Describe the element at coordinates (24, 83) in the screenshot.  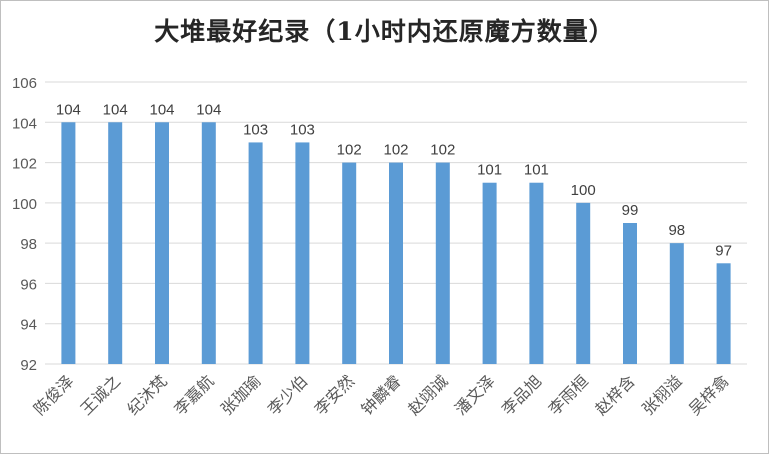
I see `y-tick-label: 106` at that location.